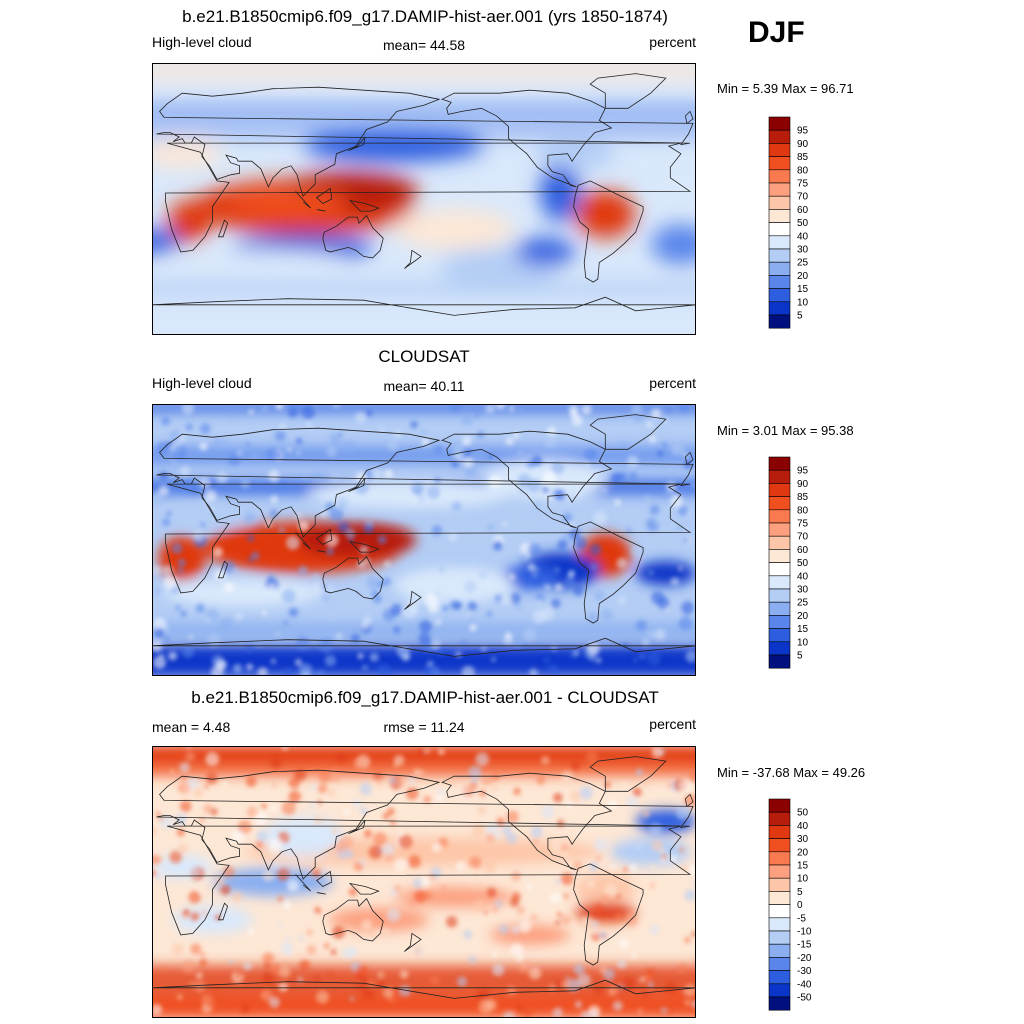 Image resolution: width=1024 pixels, height=1024 pixels. Describe the element at coordinates (803, 590) in the screenshot. I see `colorbar2-tick-9: 30` at that location.